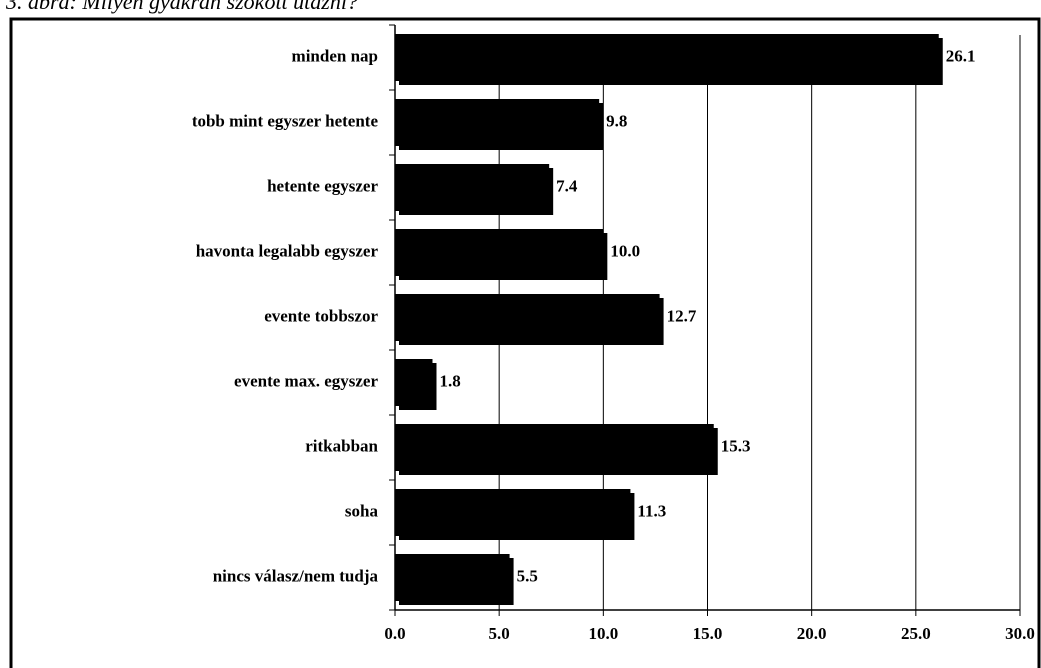  Describe the element at coordinates (287, 250) in the screenshot. I see `y-tick-label: havonta legalabb egyszer` at that location.